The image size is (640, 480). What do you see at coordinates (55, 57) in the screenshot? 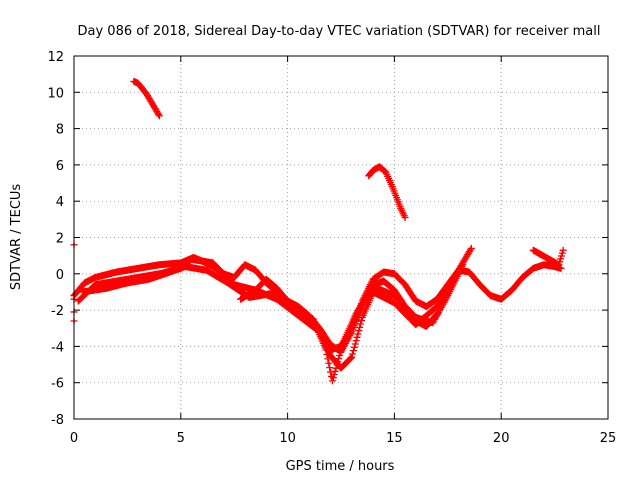
I see `y-tick-label: 12` at bounding box center [55, 57].